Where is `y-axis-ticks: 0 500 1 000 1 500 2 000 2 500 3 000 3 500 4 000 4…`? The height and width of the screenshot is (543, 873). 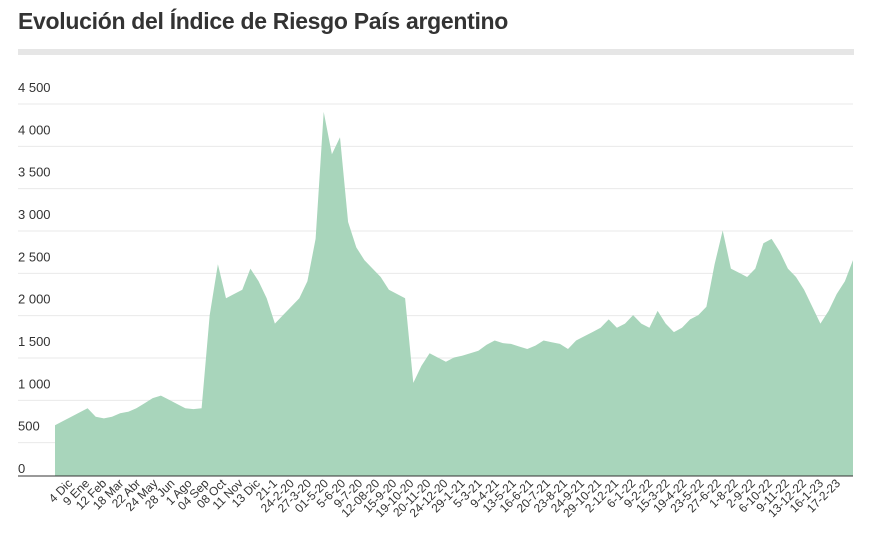
y-axis-ticks: 0 500 1 000 1 500 2 000 2 500 3 000 3 500 4 000 4… is located at coordinates (34, 278).